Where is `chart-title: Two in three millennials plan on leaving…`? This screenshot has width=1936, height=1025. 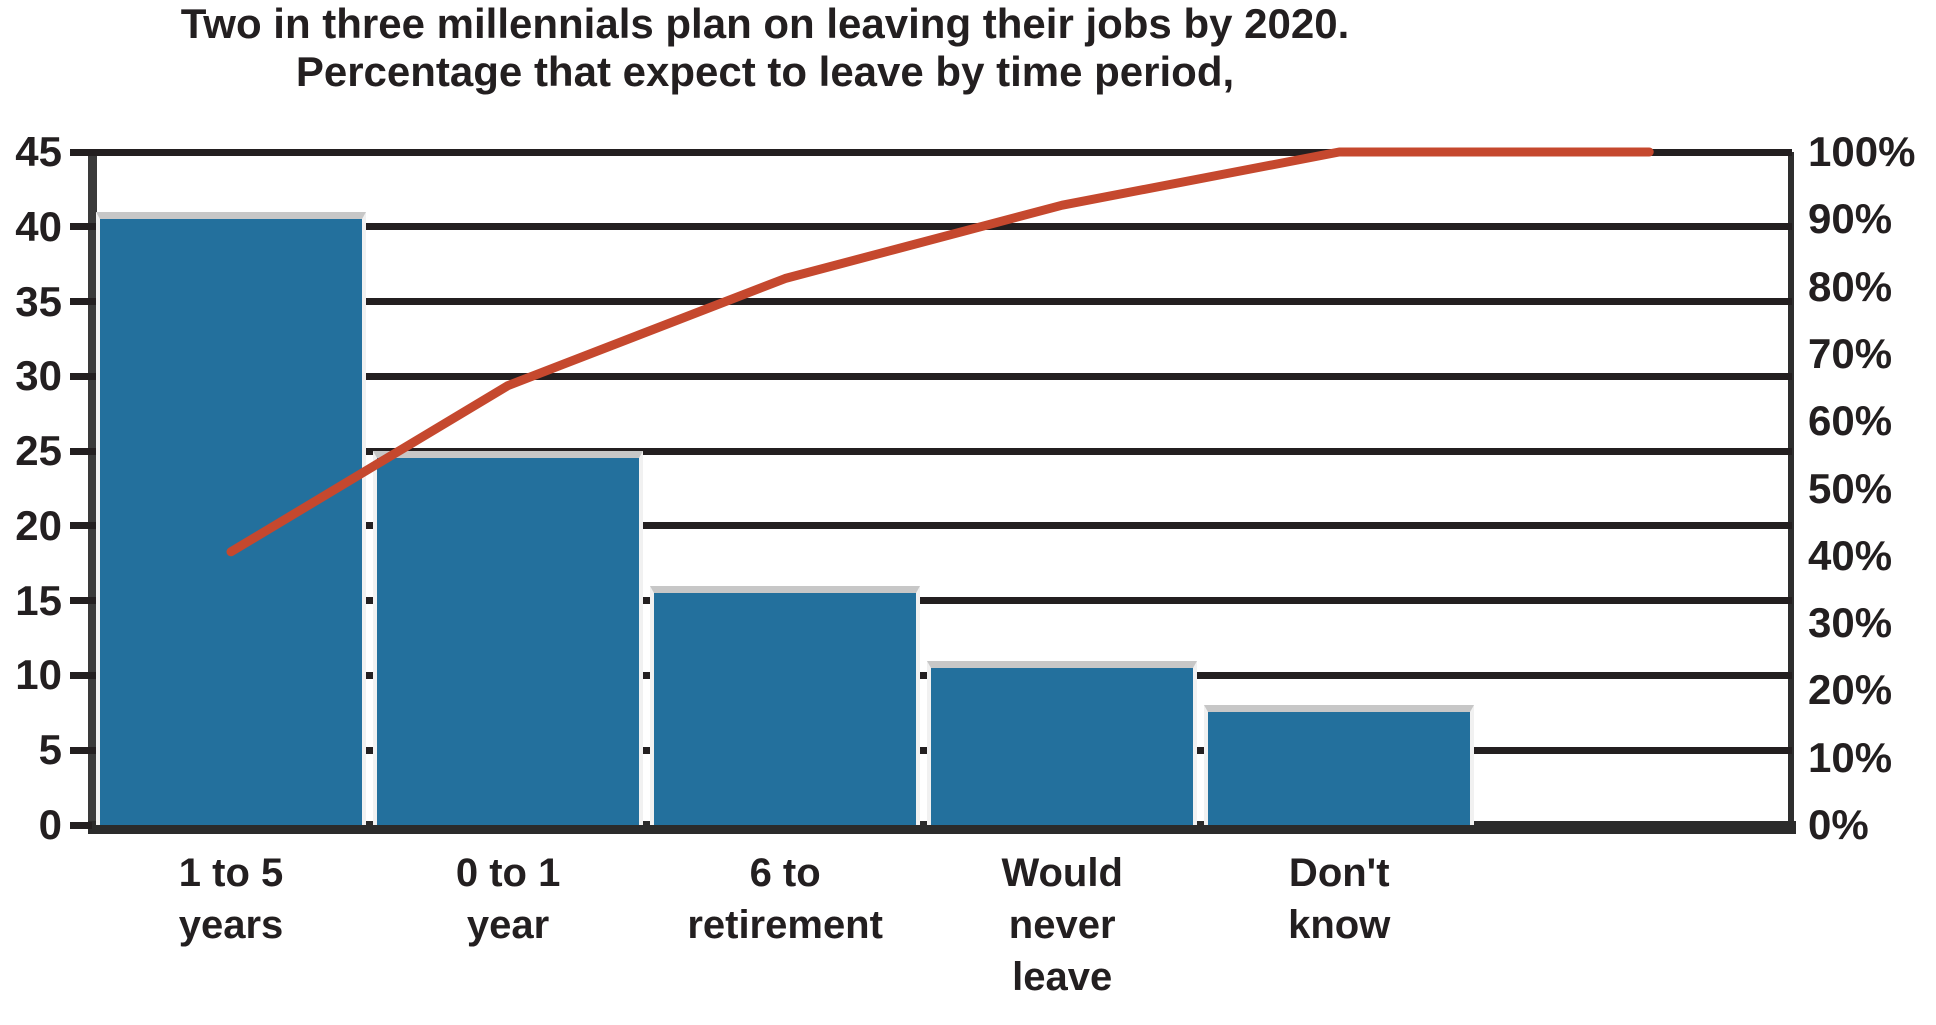 chart-title: Two in three millennials plan on leaving… is located at coordinates (765, 48).